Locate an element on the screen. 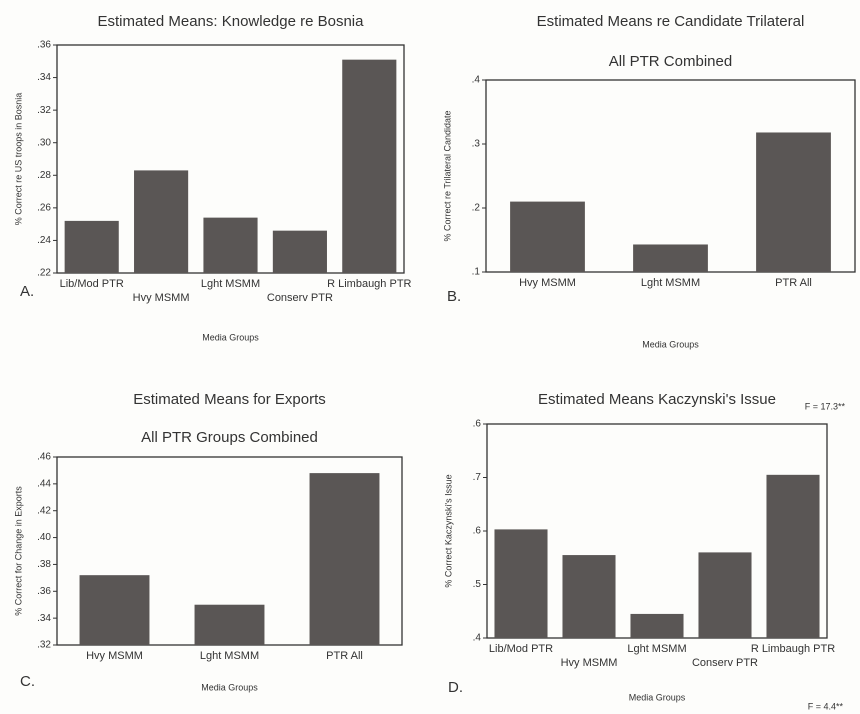 Image resolution: width=860 pixels, height=714 pixels. y-axis-label: % Correct re US troops in Bosnia is located at coordinates (18, 159).